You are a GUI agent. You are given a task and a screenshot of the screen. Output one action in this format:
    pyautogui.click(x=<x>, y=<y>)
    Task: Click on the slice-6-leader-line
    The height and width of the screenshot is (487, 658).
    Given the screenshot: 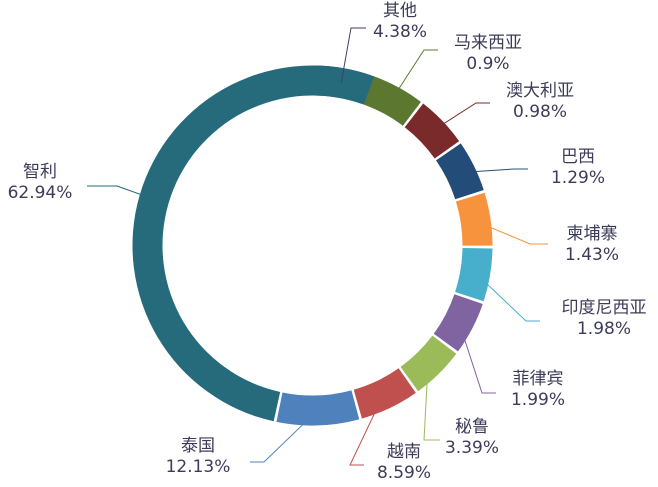 What is the action you would take?
    pyautogui.click(x=507, y=297)
    